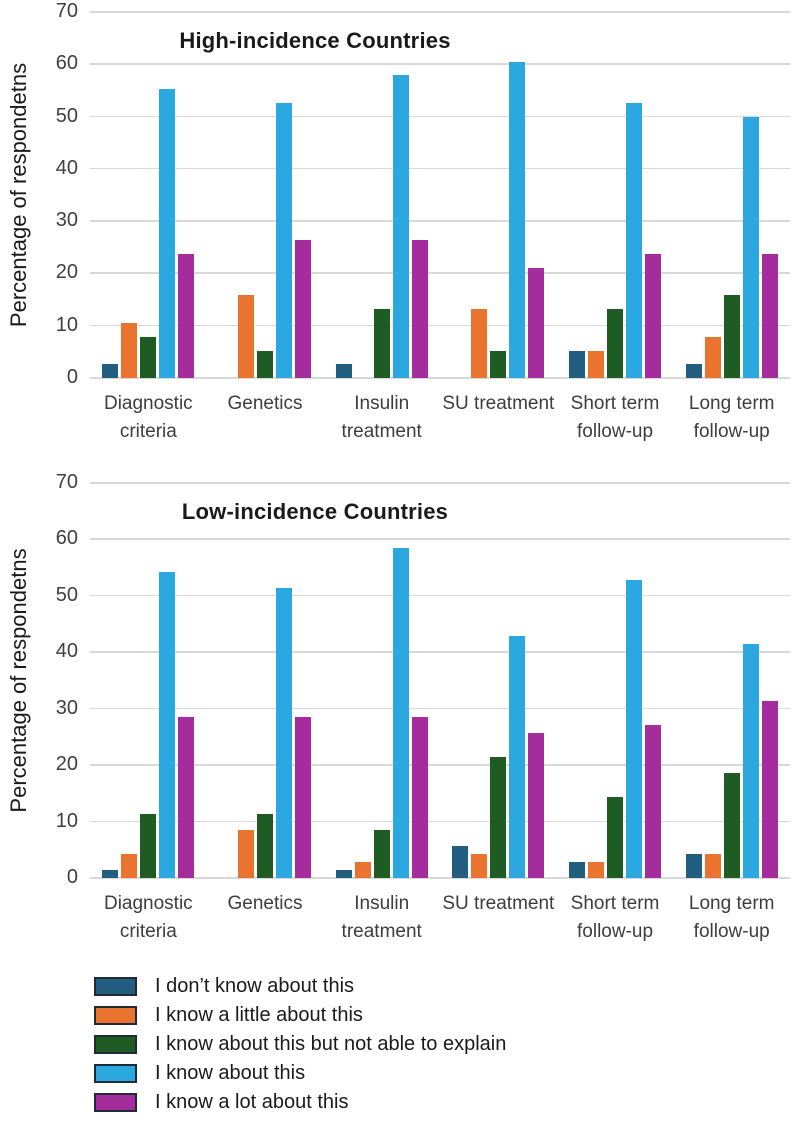  What do you see at coordinates (66, 11) in the screenshot?
I see `y-tick-label: 70` at bounding box center [66, 11].